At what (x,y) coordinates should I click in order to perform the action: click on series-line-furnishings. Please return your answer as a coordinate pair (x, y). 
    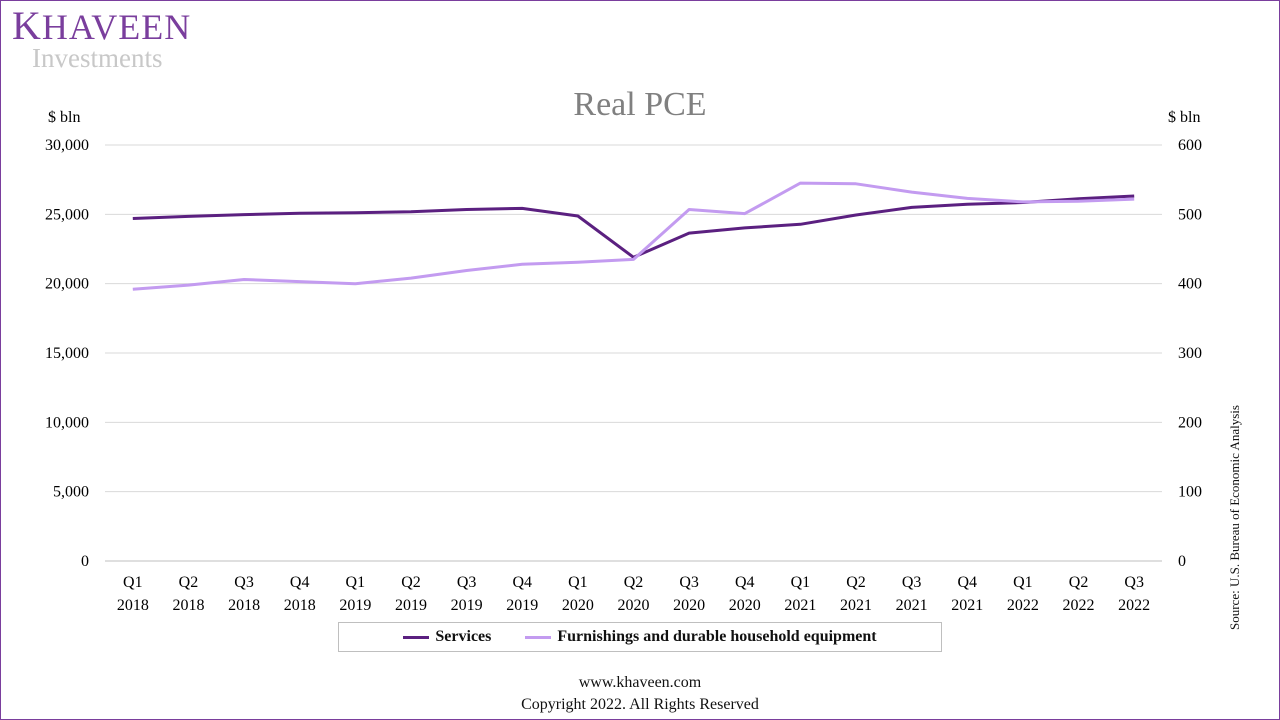
    Looking at the image, I should click on (633, 236).